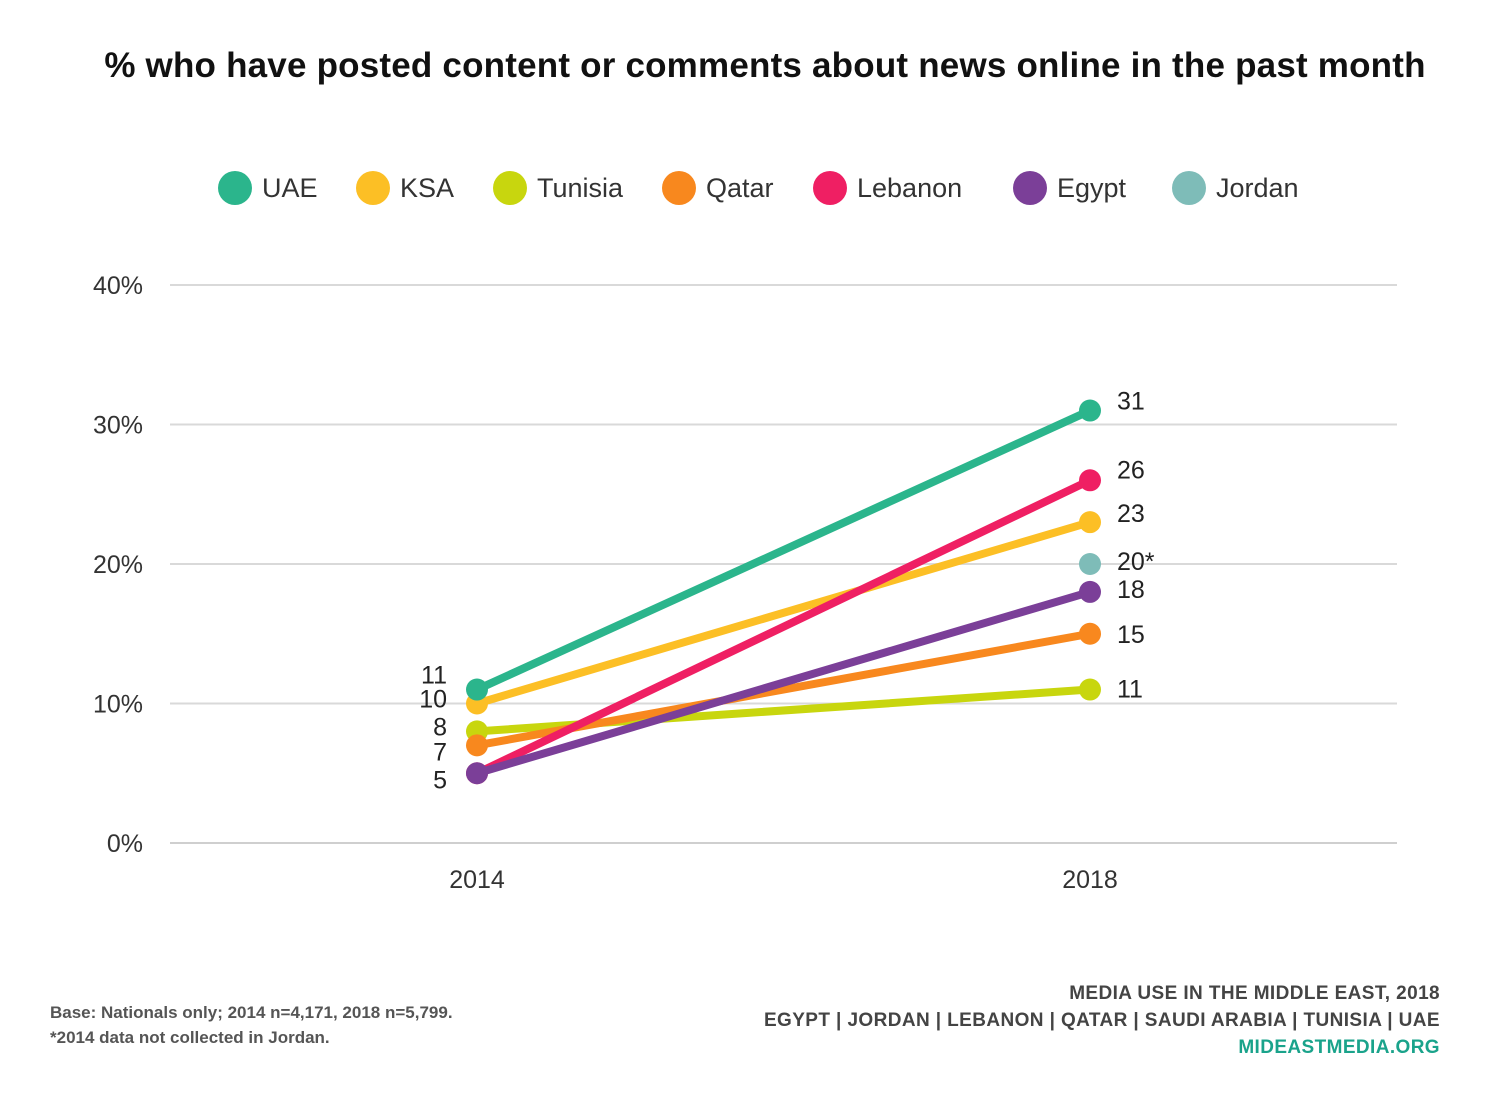  I want to click on data-point-uae-2014, so click(477, 689).